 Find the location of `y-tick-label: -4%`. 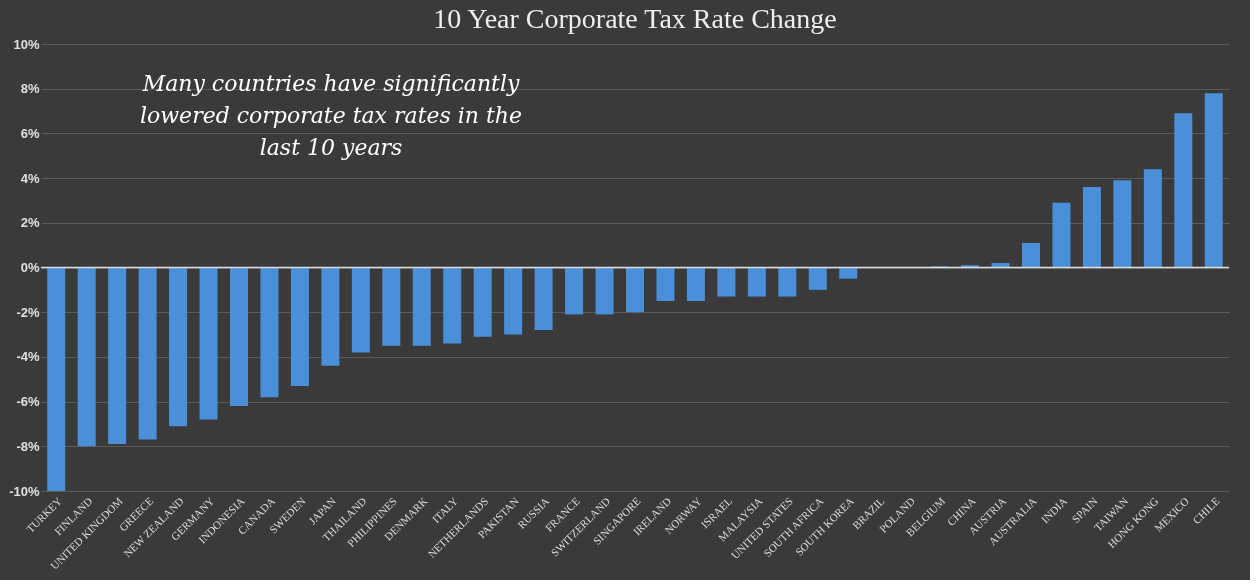

y-tick-label: -4% is located at coordinates (28, 357).